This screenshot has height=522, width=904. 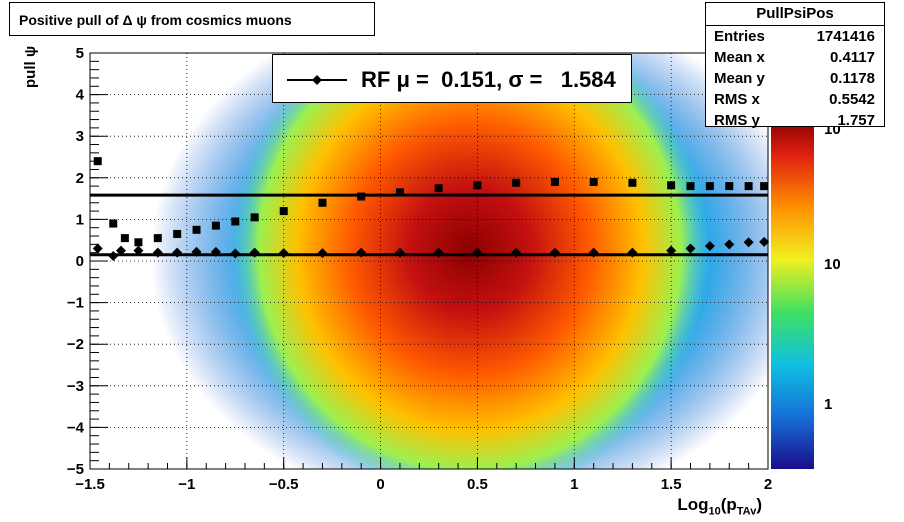 I want to click on stats-value: 1741416, so click(x=845, y=36).